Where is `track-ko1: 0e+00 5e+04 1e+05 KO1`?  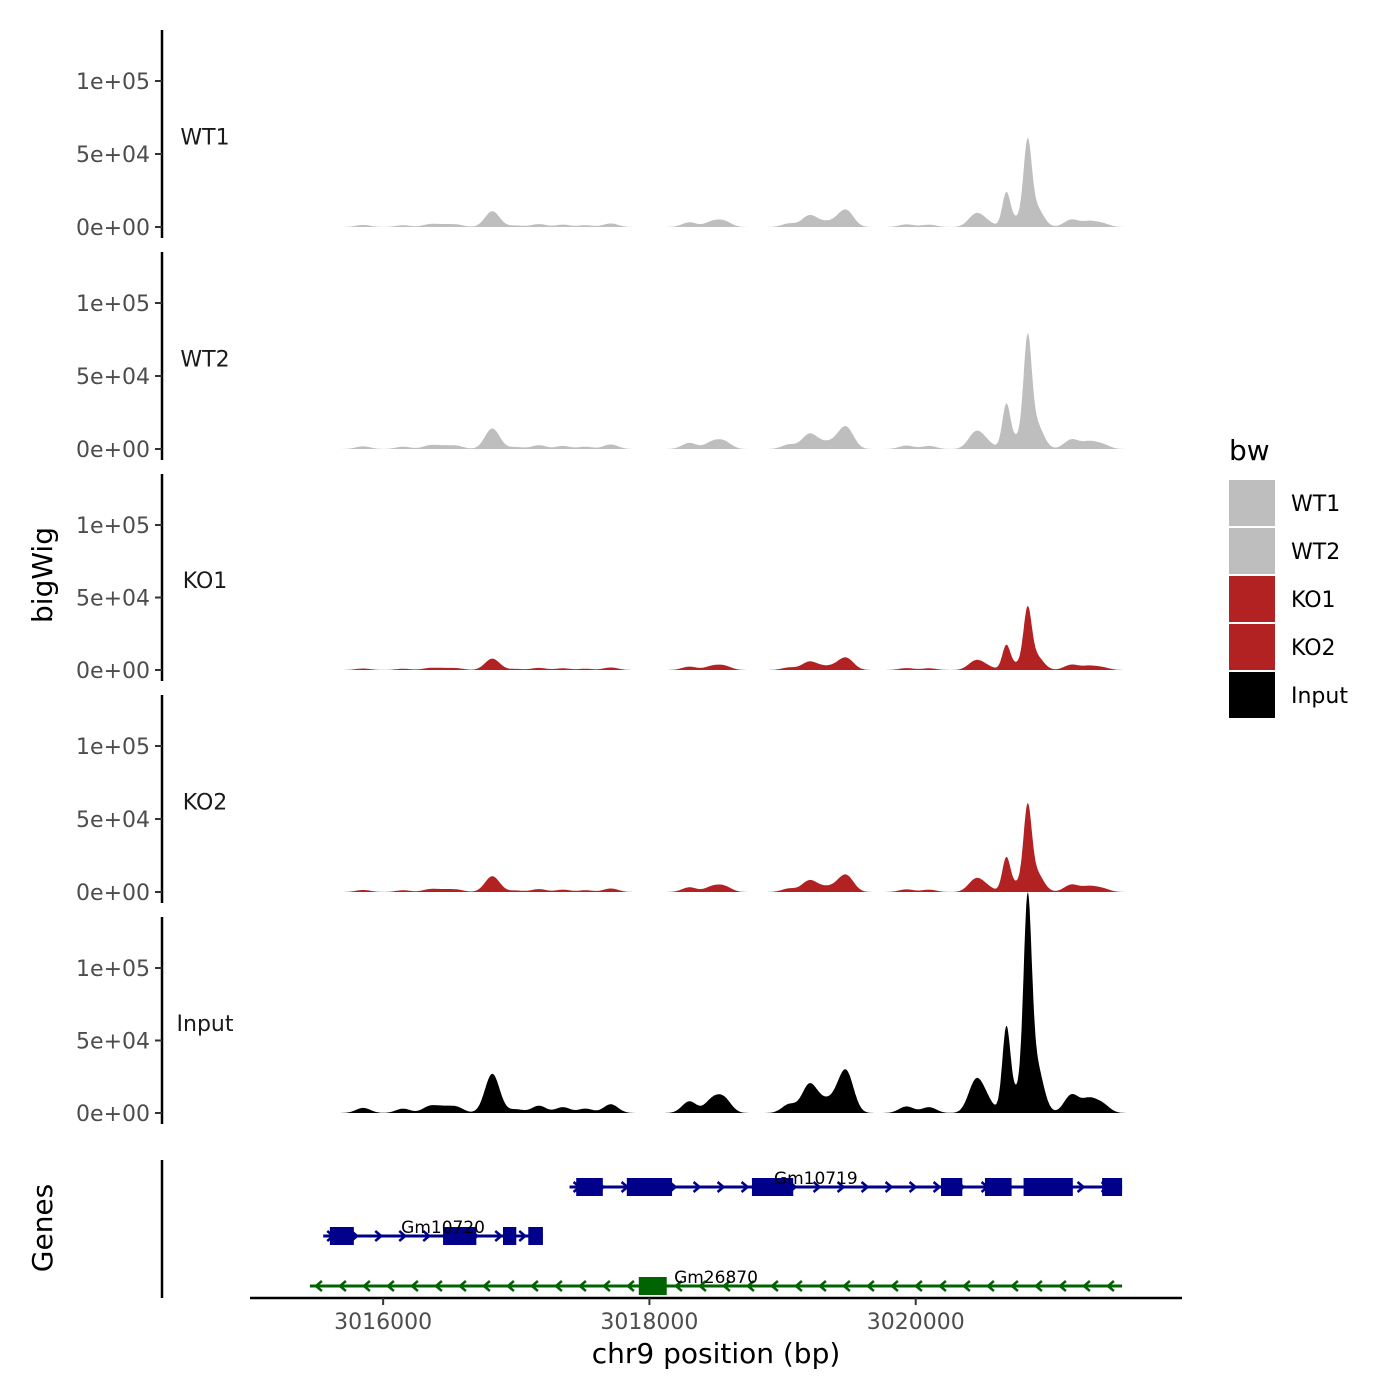
track-ko1: 0e+00 5e+04 1e+05 KO1 is located at coordinates (602, 579).